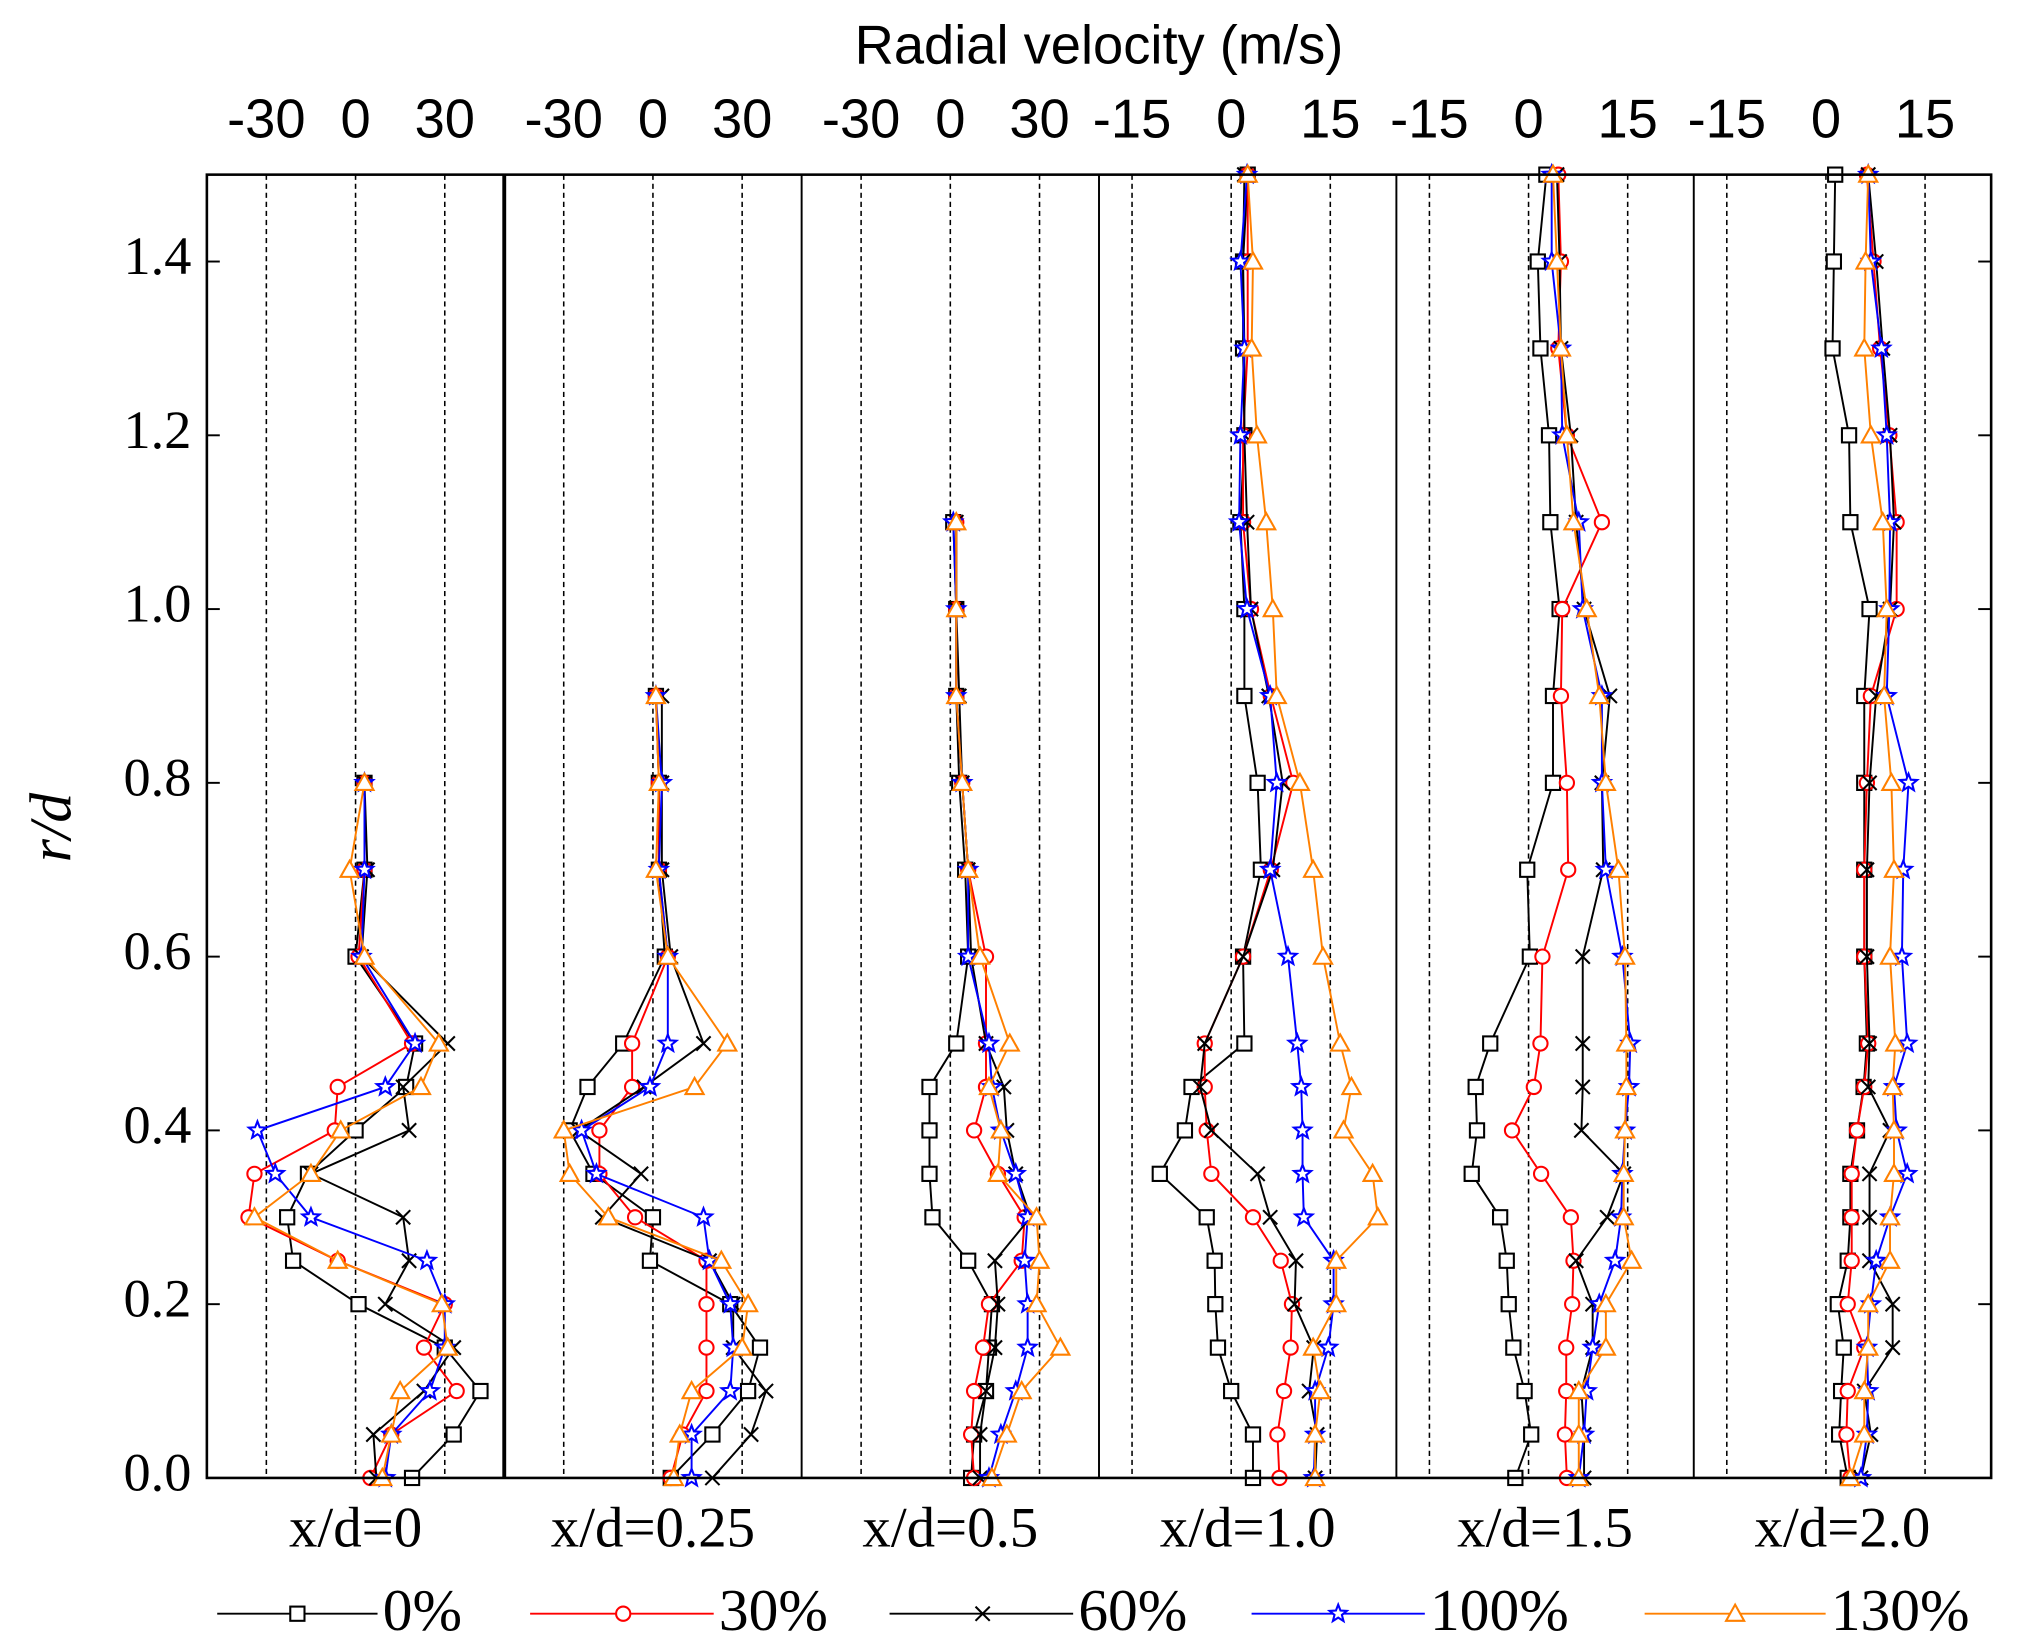 The width and height of the screenshot is (2017, 1650). Describe the element at coordinates (157, 604) in the screenshot. I see `y-tick-label: 1.0` at that location.